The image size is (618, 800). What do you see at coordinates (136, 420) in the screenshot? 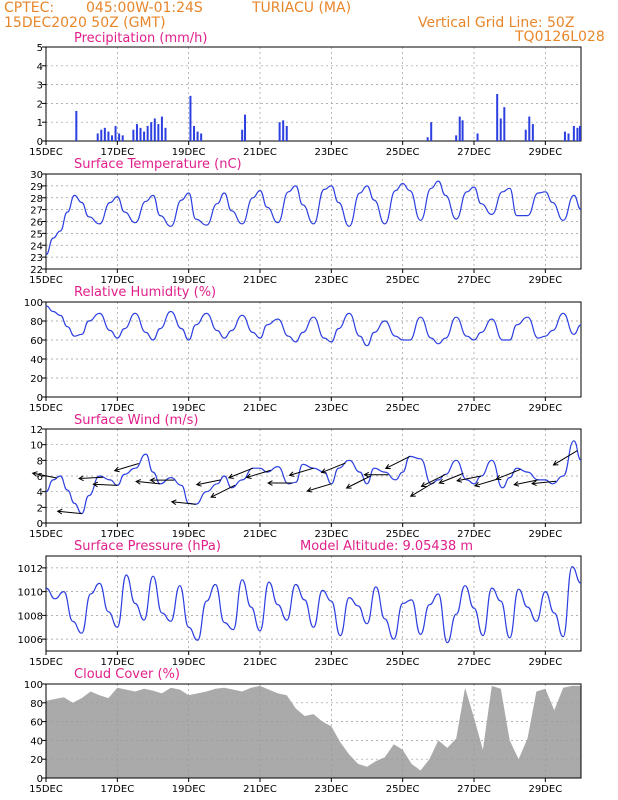
I see `panel-title: Surface Wind (m/s)` at bounding box center [136, 420].